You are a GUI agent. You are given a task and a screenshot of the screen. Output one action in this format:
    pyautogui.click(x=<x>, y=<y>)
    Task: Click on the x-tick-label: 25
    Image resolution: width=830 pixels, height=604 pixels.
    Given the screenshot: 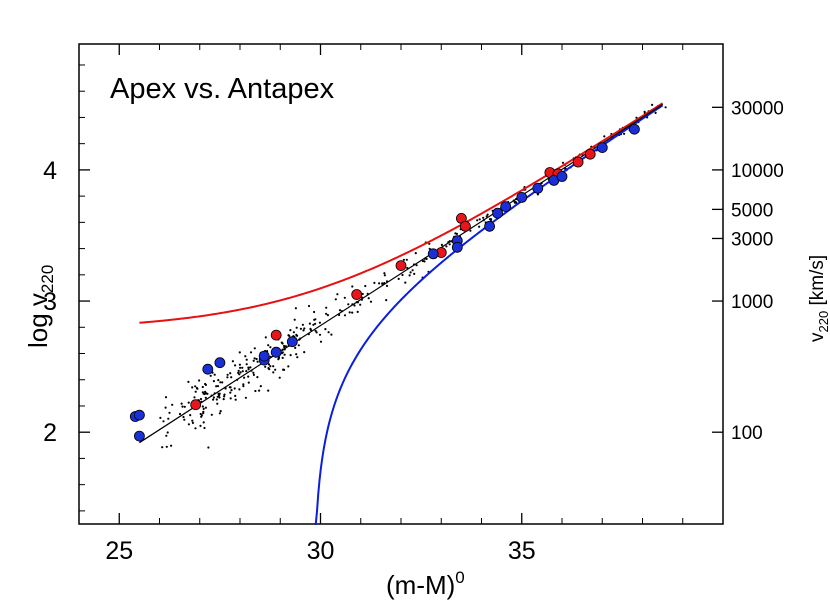 What is the action you would take?
    pyautogui.click(x=119, y=551)
    